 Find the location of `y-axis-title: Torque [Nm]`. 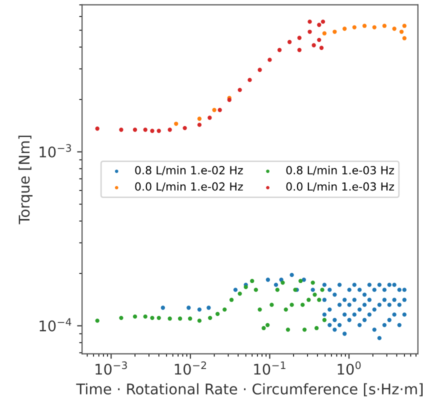

y-axis-title: Torque [Nm] is located at coordinates (25, 180).